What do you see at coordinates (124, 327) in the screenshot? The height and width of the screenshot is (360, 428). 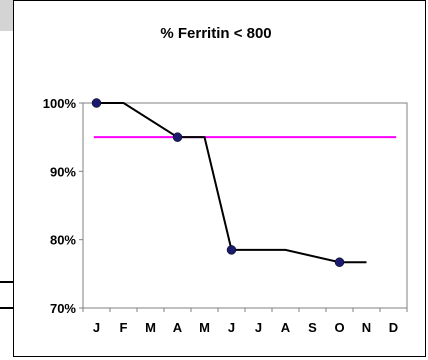 I see `x-tick-label: F` at bounding box center [124, 327].